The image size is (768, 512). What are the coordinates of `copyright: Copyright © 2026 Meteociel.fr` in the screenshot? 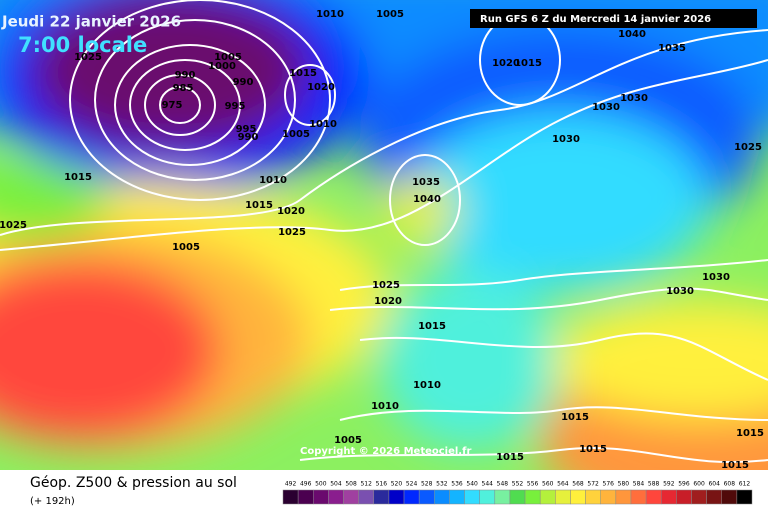 It's located at (385, 451).